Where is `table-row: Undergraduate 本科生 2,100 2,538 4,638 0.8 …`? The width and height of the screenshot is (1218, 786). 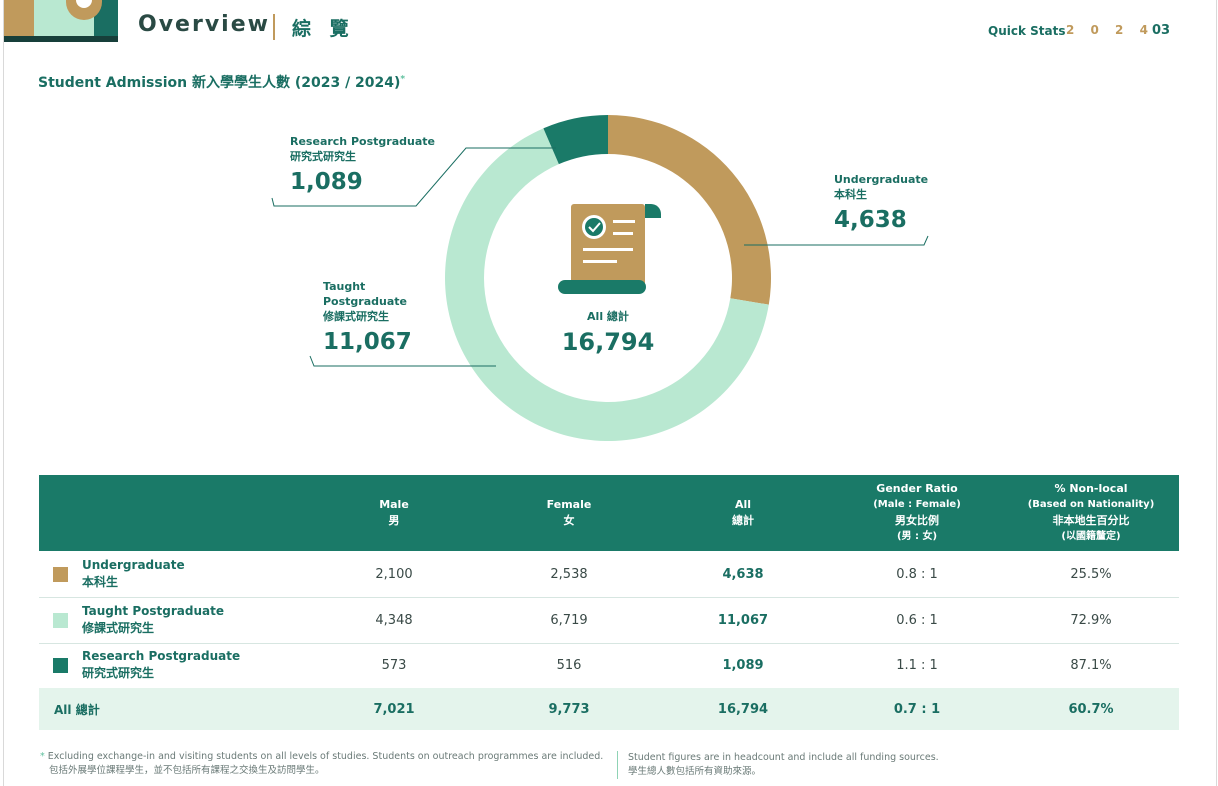
table-row: Undergraduate 本科生 2,100 2,538 4,638 0.8 … is located at coordinates (609, 575).